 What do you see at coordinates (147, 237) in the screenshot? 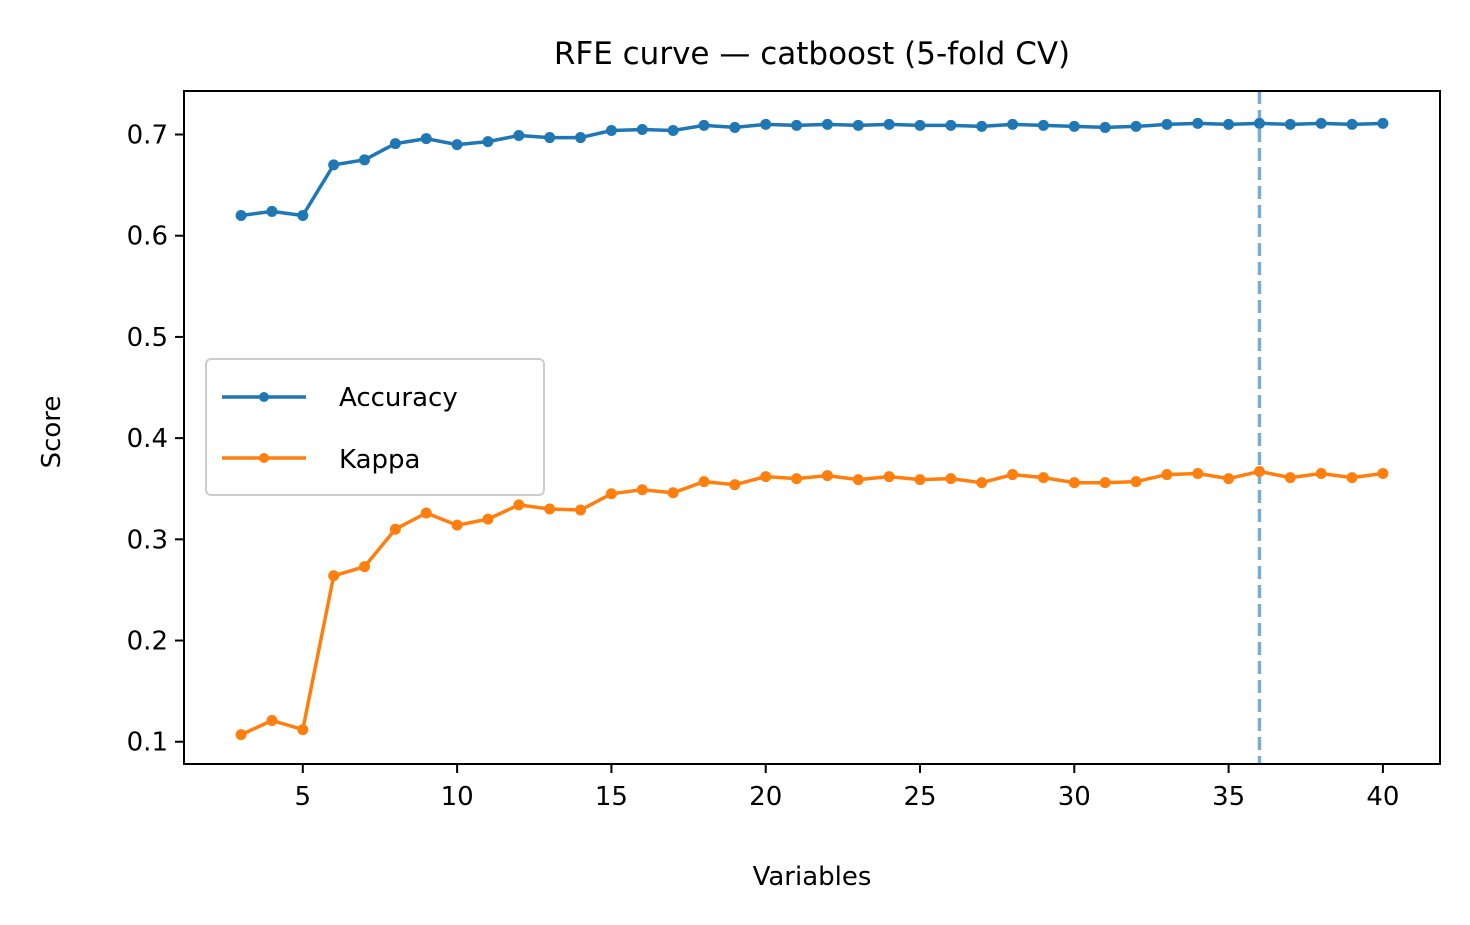
I see `y-tick-label: 0.6` at bounding box center [147, 237].